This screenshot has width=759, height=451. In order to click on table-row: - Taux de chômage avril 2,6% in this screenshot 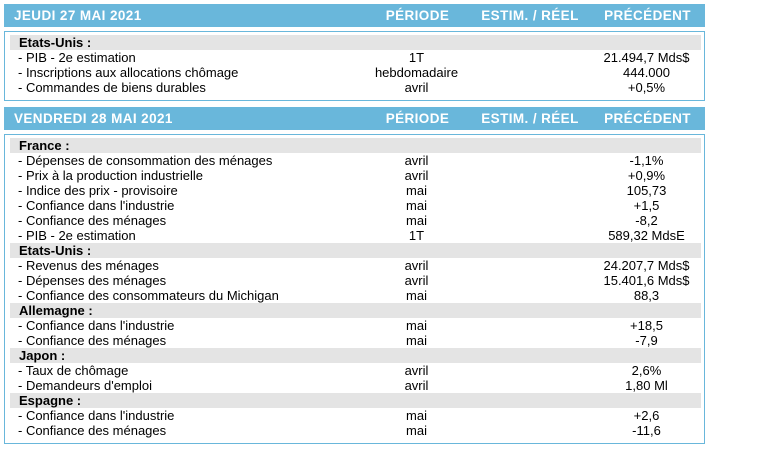, I will do `click(354, 370)`.